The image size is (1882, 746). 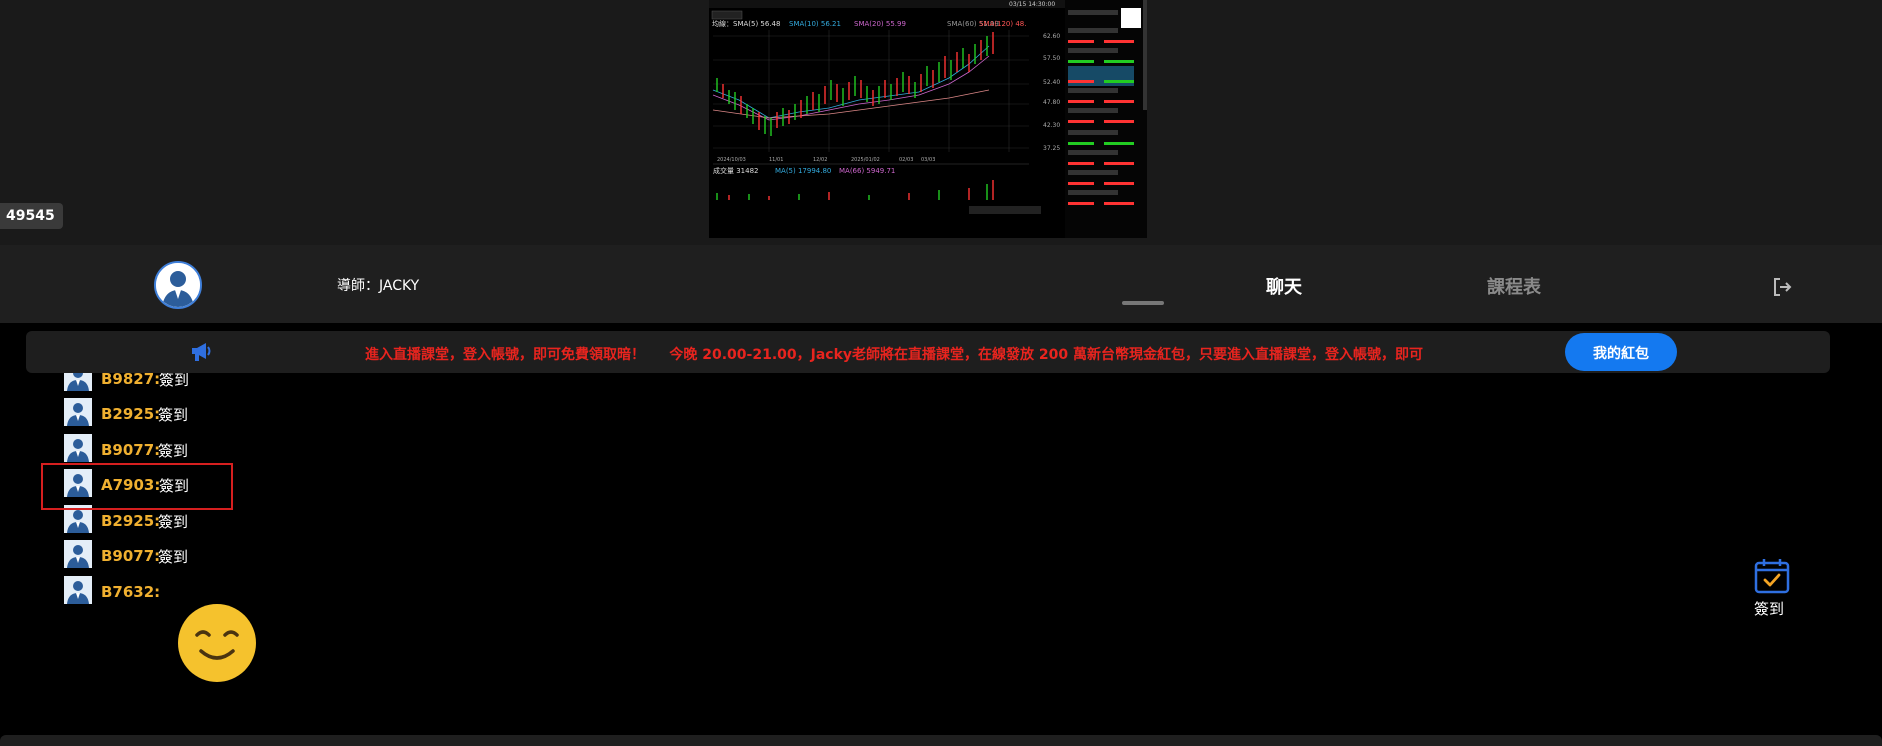 What do you see at coordinates (1051, 58) in the screenshot?
I see `svg-text: 57.50` at bounding box center [1051, 58].